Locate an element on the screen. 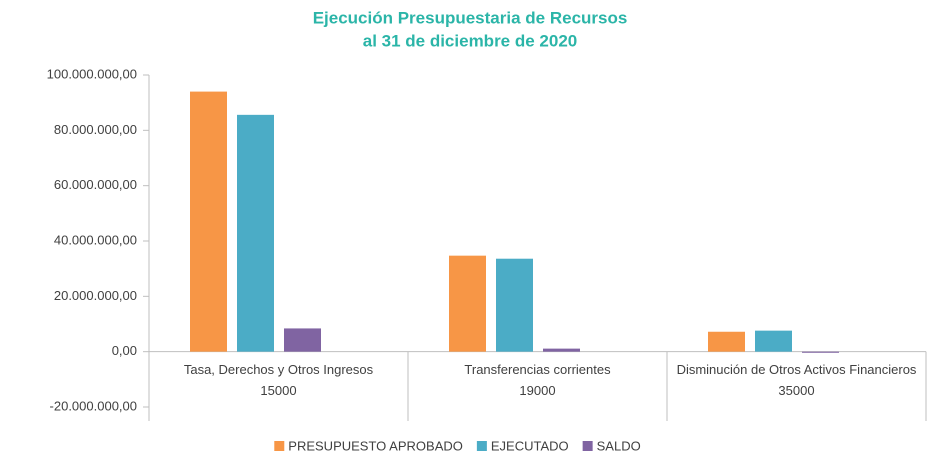 The width and height of the screenshot is (944, 456). chart-title: Ejecución Presupuestaria de Recursos is located at coordinates (470, 17).